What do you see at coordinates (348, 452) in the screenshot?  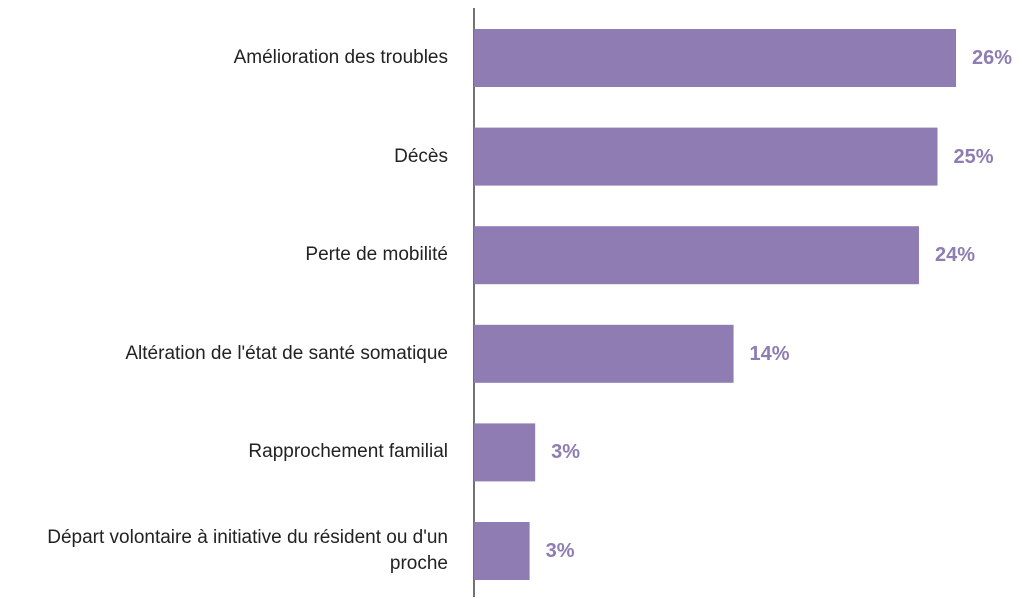 I see `category-label: Rapprochement familial` at bounding box center [348, 452].